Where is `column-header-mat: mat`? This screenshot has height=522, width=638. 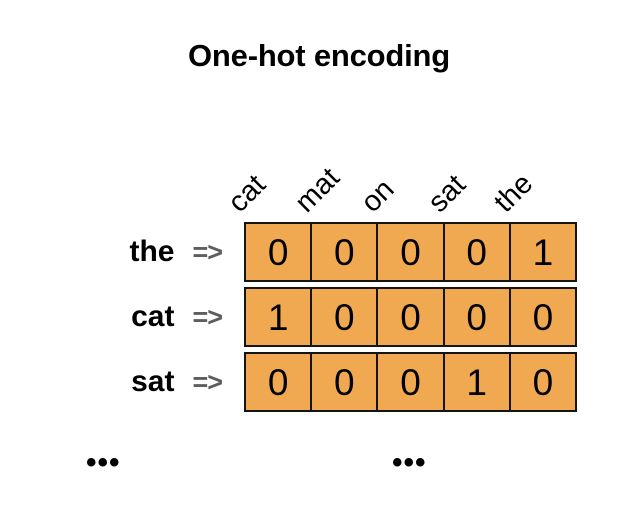
column-header-mat: mat is located at coordinates (317, 190).